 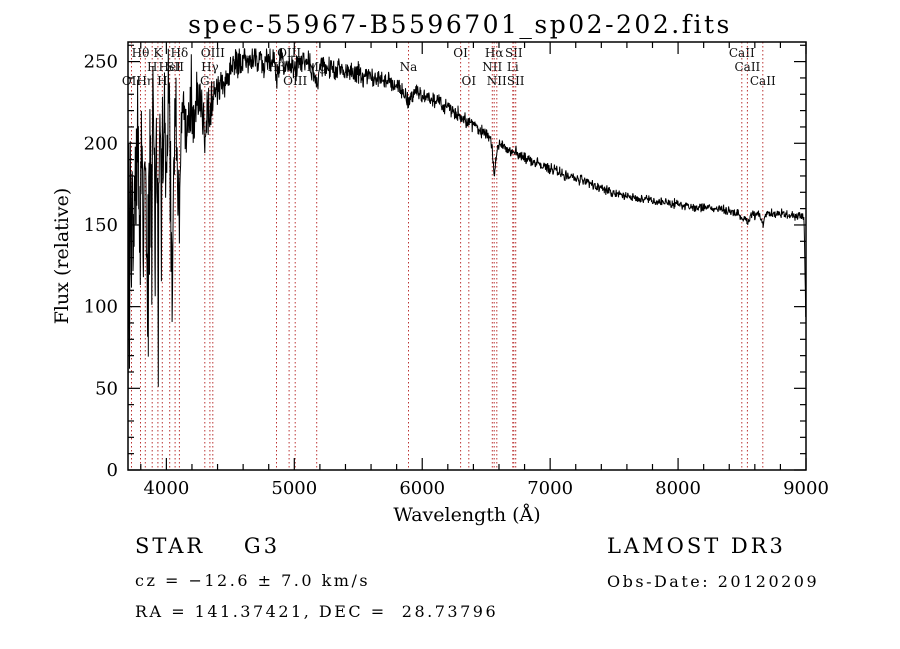 I want to click on x-axis-label: Wavelength (Å), so click(x=466, y=515).